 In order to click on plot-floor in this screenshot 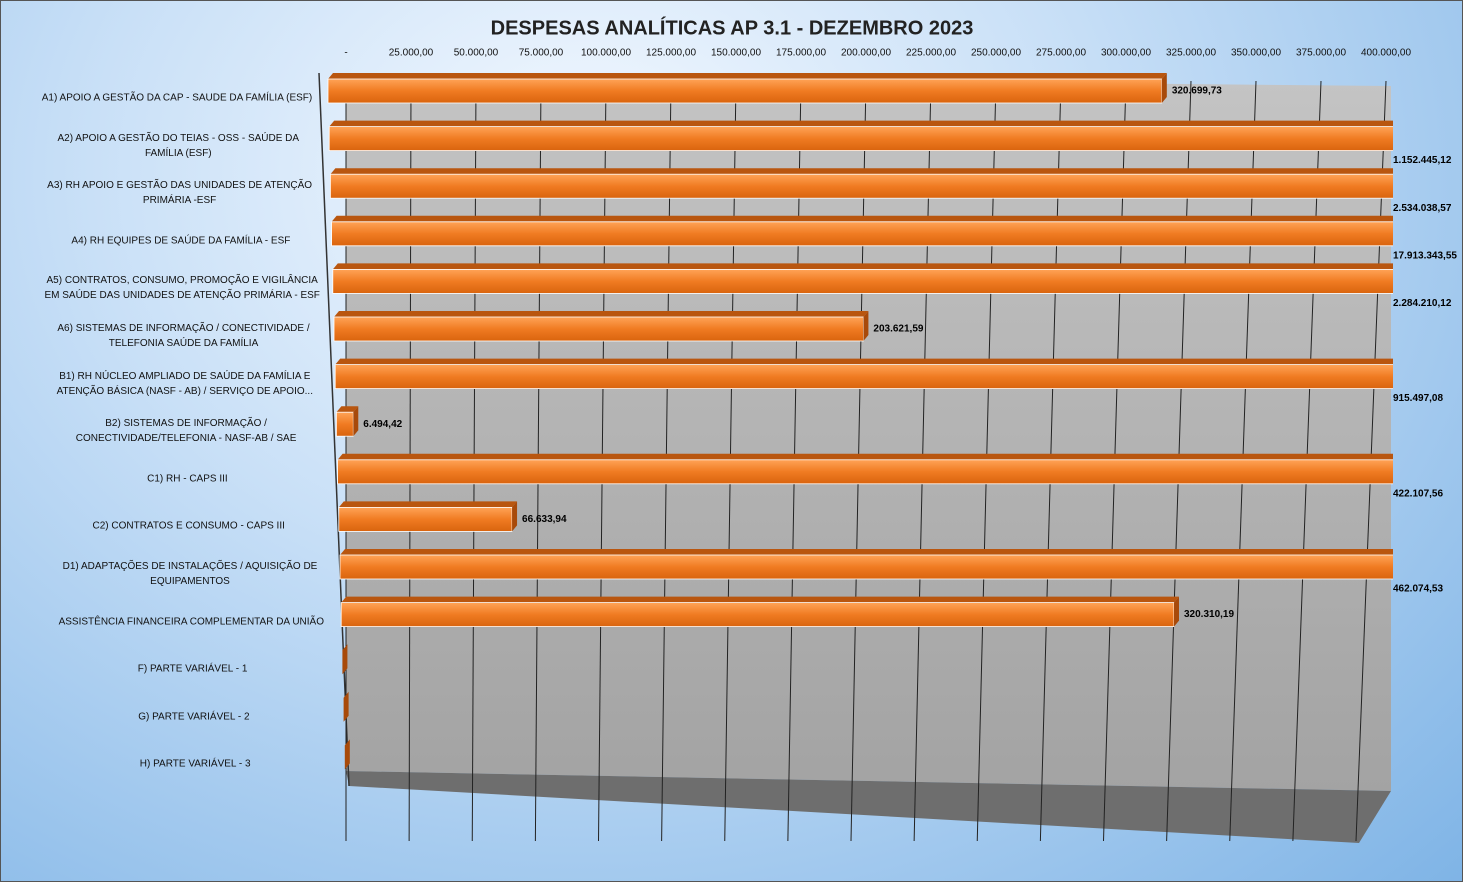, I will do `click(868, 807)`.